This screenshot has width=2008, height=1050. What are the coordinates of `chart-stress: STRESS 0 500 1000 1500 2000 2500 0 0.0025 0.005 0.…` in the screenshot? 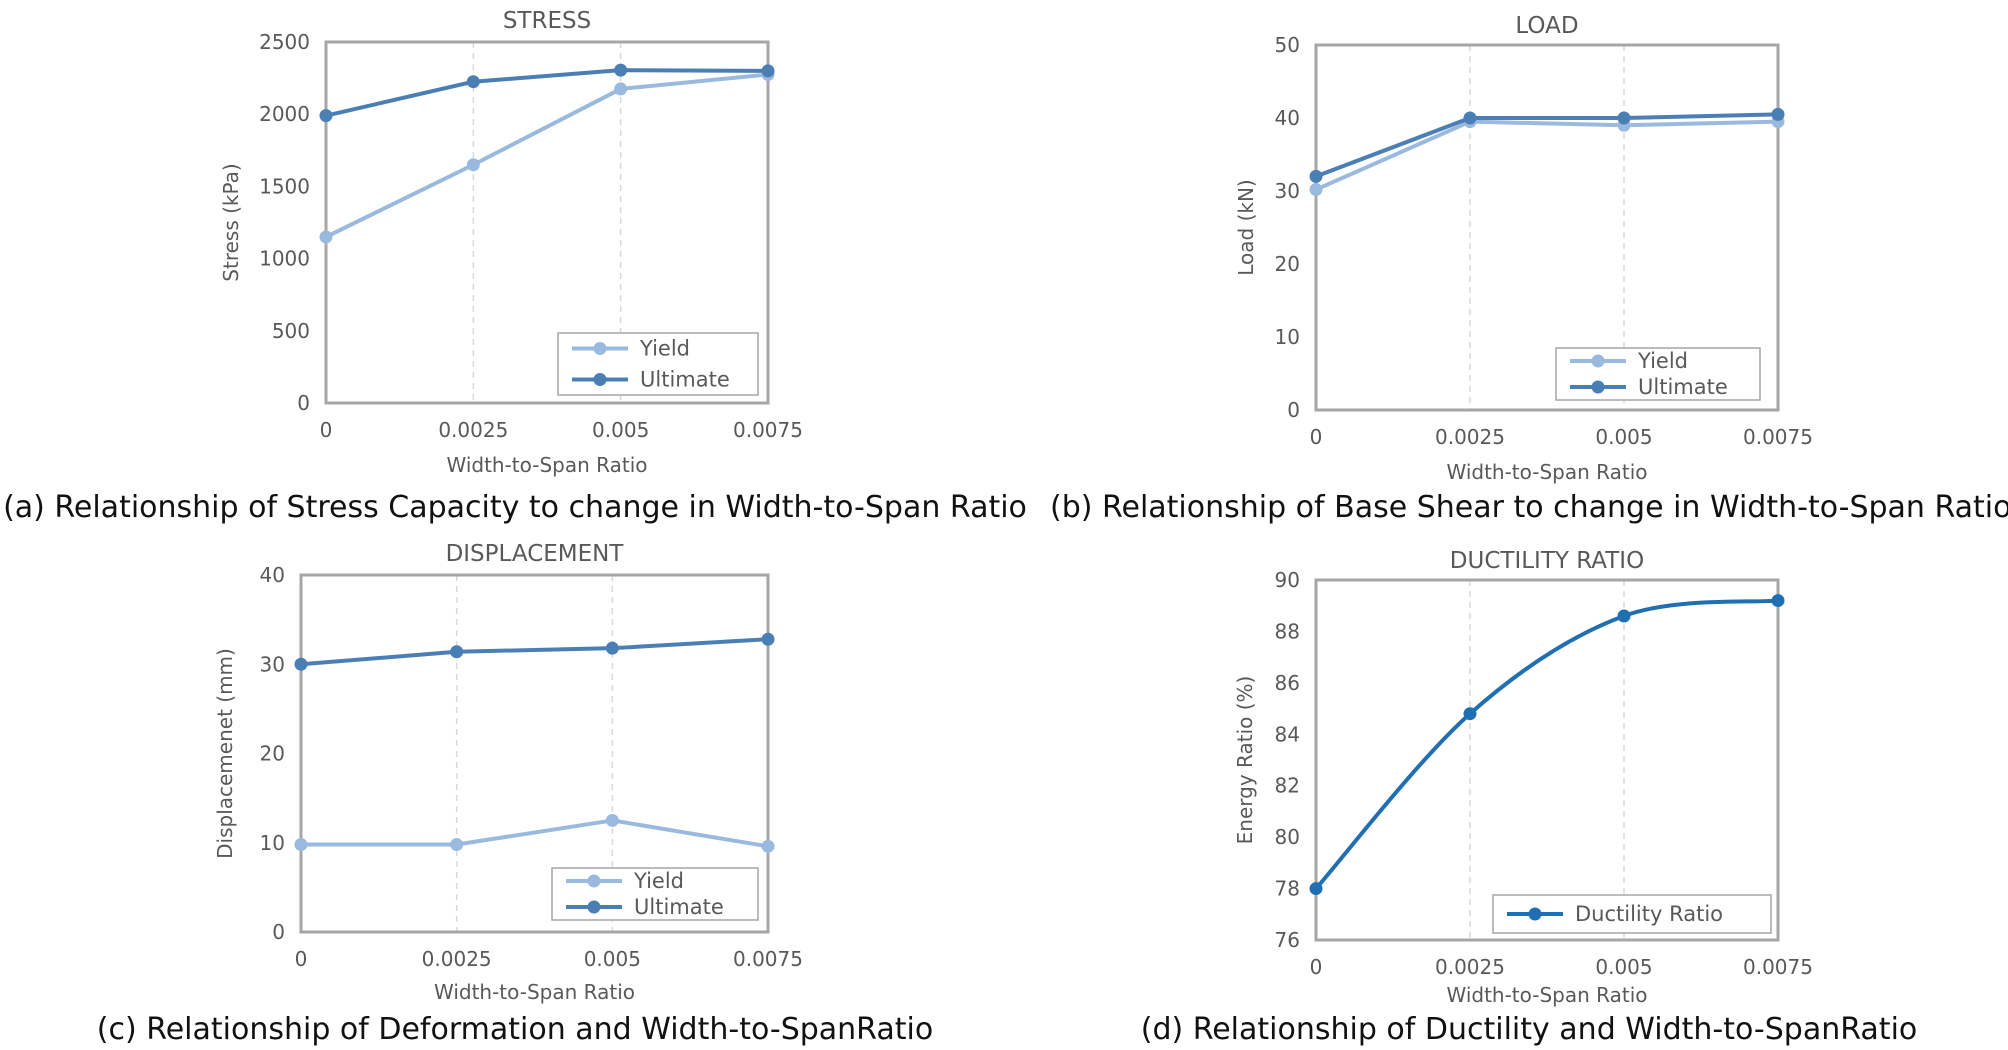 It's located at (511, 242).